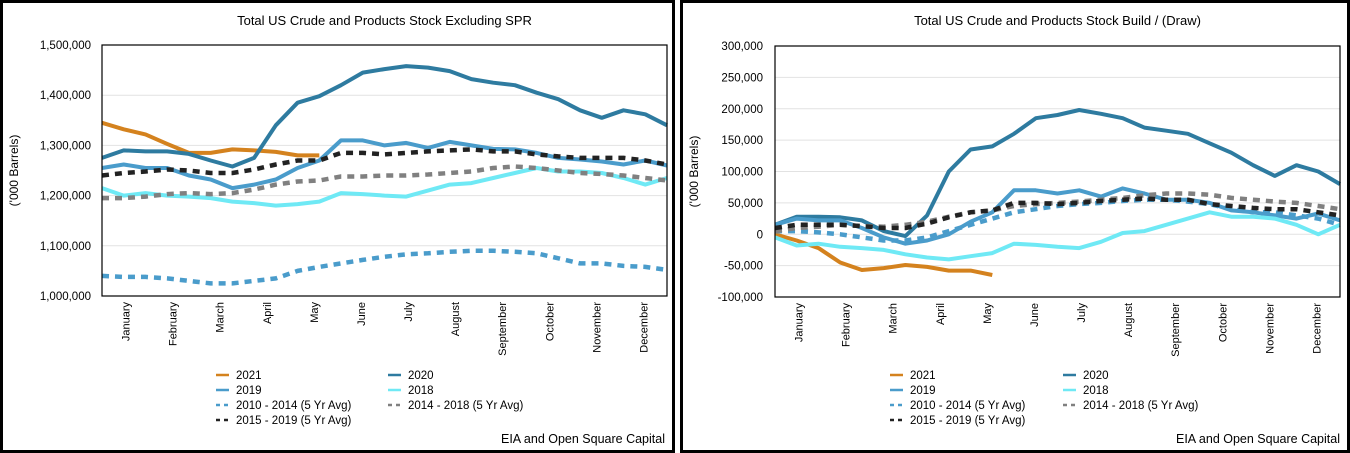 Image resolution: width=1350 pixels, height=453 pixels. I want to click on y-tick-label: 1,500,000, so click(65, 46).